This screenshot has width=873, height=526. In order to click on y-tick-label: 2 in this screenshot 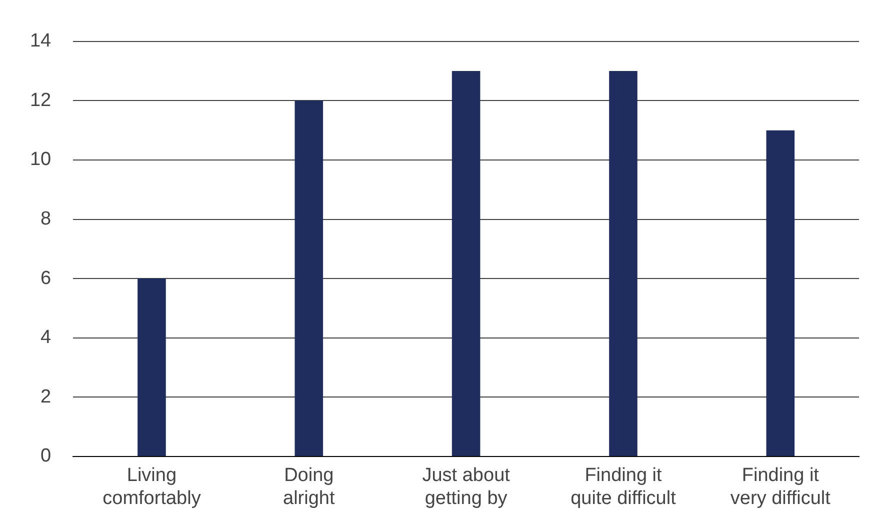, I will do `click(46, 397)`.